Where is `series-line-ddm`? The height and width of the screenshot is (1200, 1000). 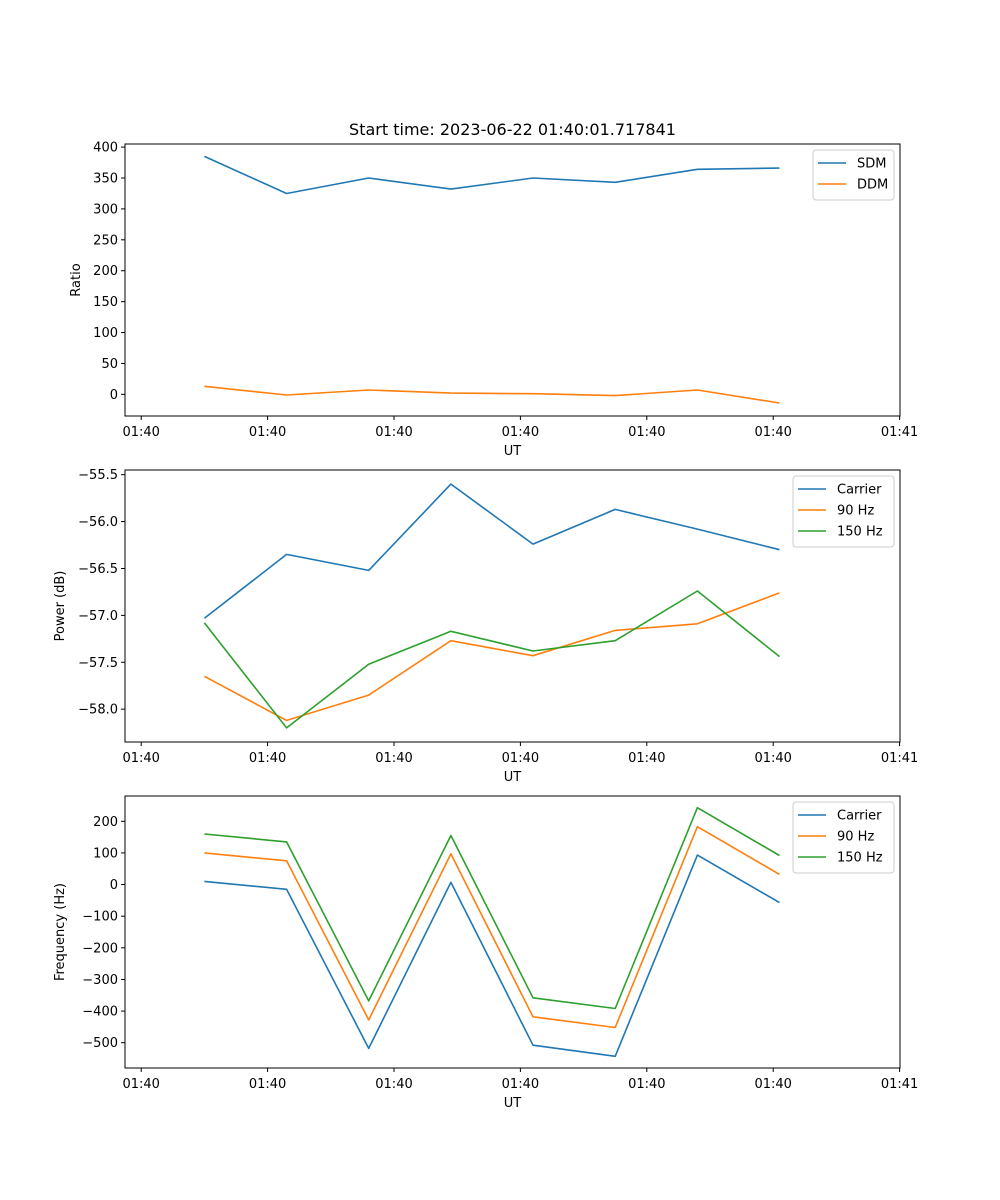
series-line-ddm is located at coordinates (492, 394).